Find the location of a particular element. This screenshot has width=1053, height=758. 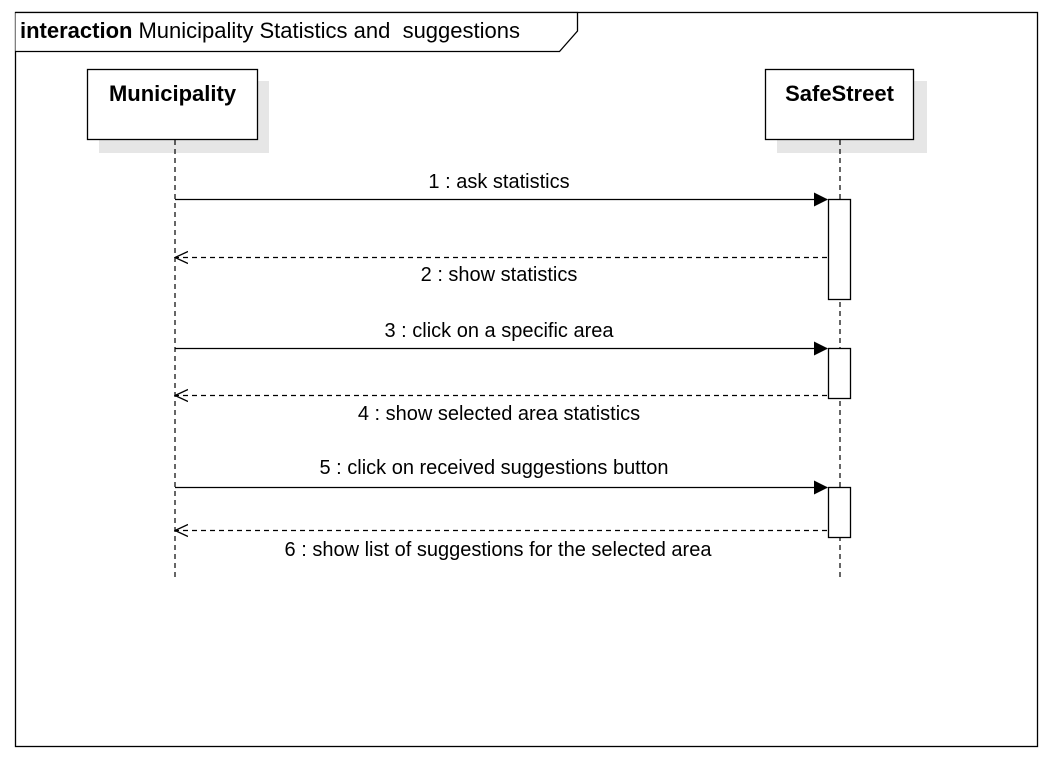

participant-safestreet: SafeStreet is located at coordinates (846, 324).